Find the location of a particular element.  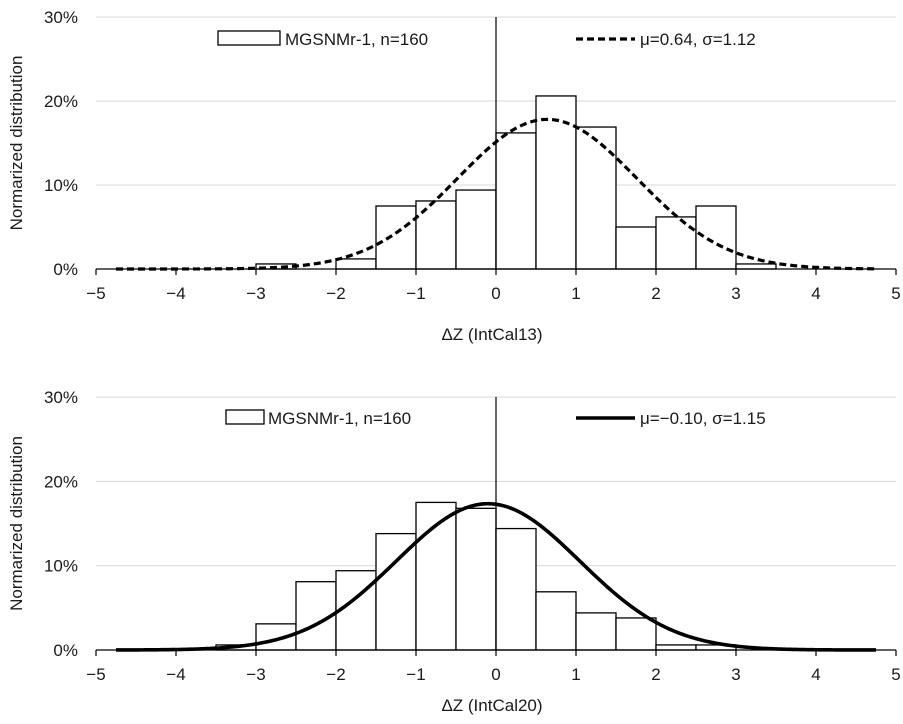

legend-curve-label: μ=0.64, σ=1.12 is located at coordinates (698, 39).